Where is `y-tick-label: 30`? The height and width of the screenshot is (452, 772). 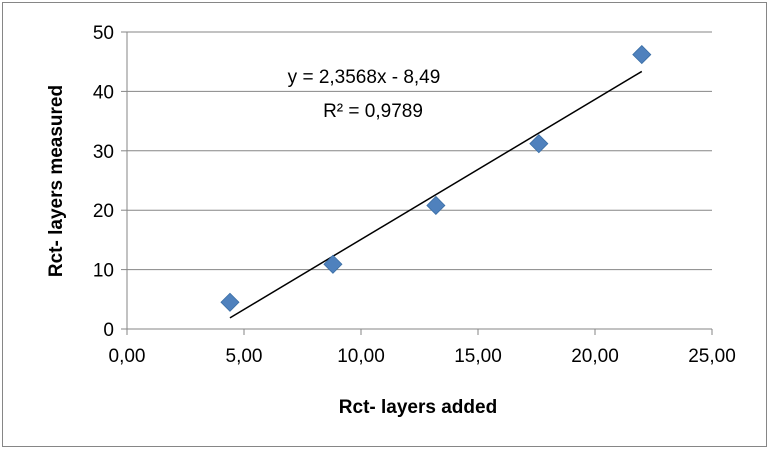
y-tick-label: 30 is located at coordinates (103, 152).